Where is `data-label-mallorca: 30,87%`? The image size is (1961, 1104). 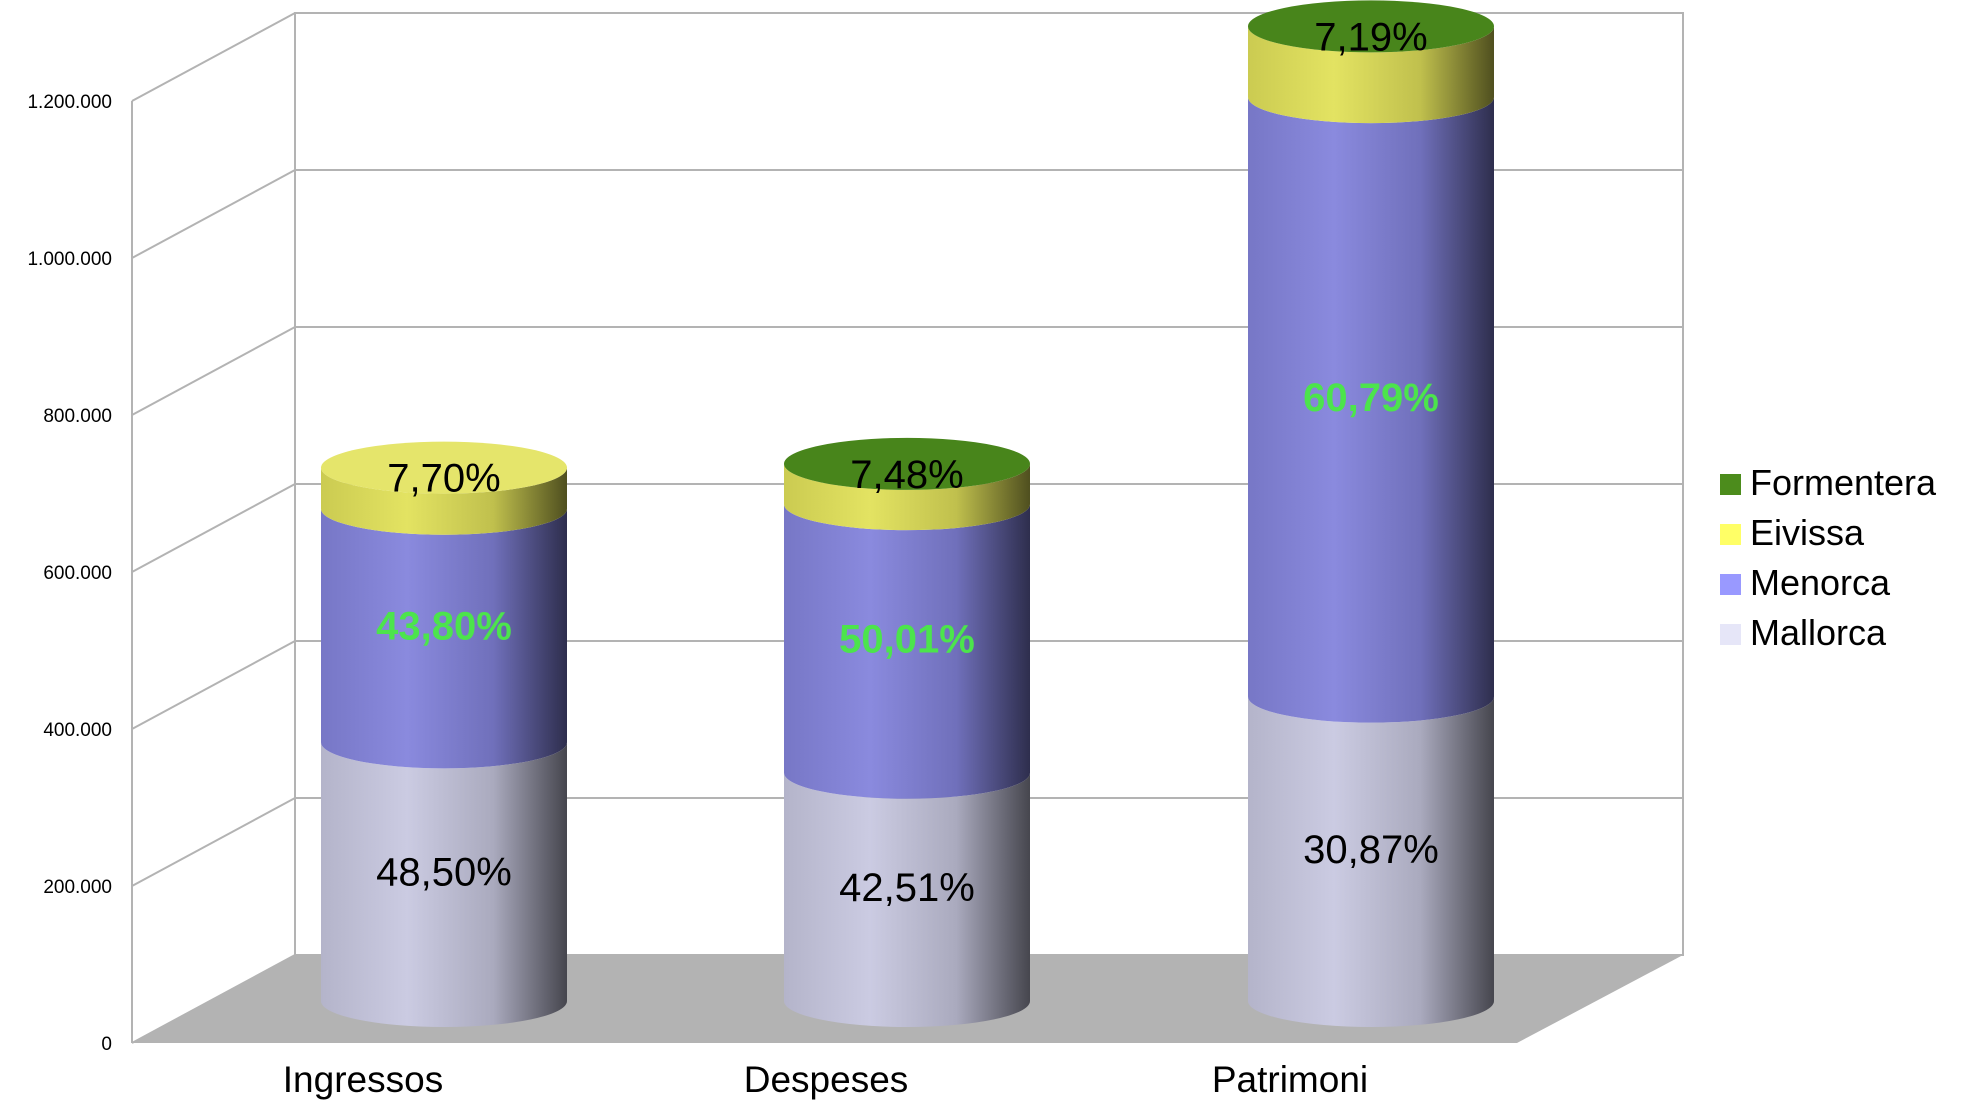
data-label-mallorca: 30,87% is located at coordinates (1371, 850).